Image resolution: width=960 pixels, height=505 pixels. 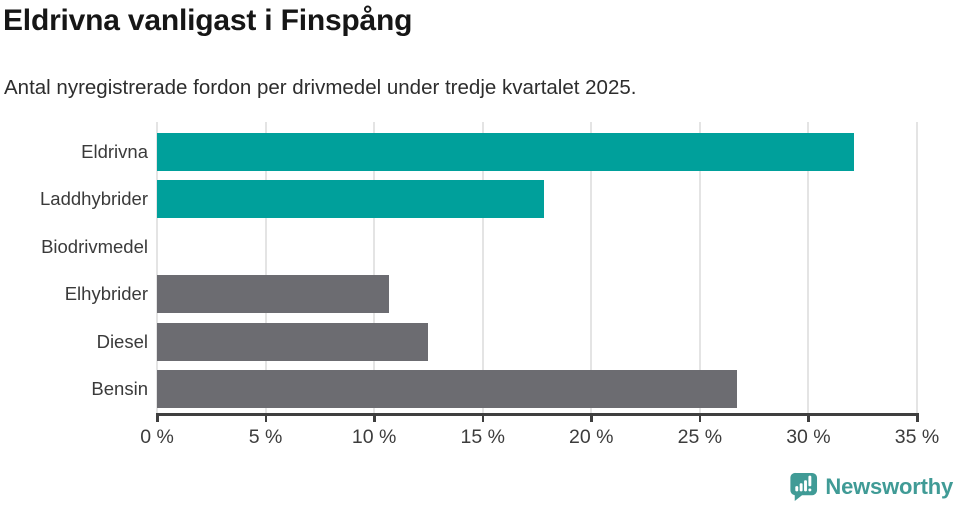 What do you see at coordinates (808, 437) in the screenshot?
I see `tick-label-30: 30 %` at bounding box center [808, 437].